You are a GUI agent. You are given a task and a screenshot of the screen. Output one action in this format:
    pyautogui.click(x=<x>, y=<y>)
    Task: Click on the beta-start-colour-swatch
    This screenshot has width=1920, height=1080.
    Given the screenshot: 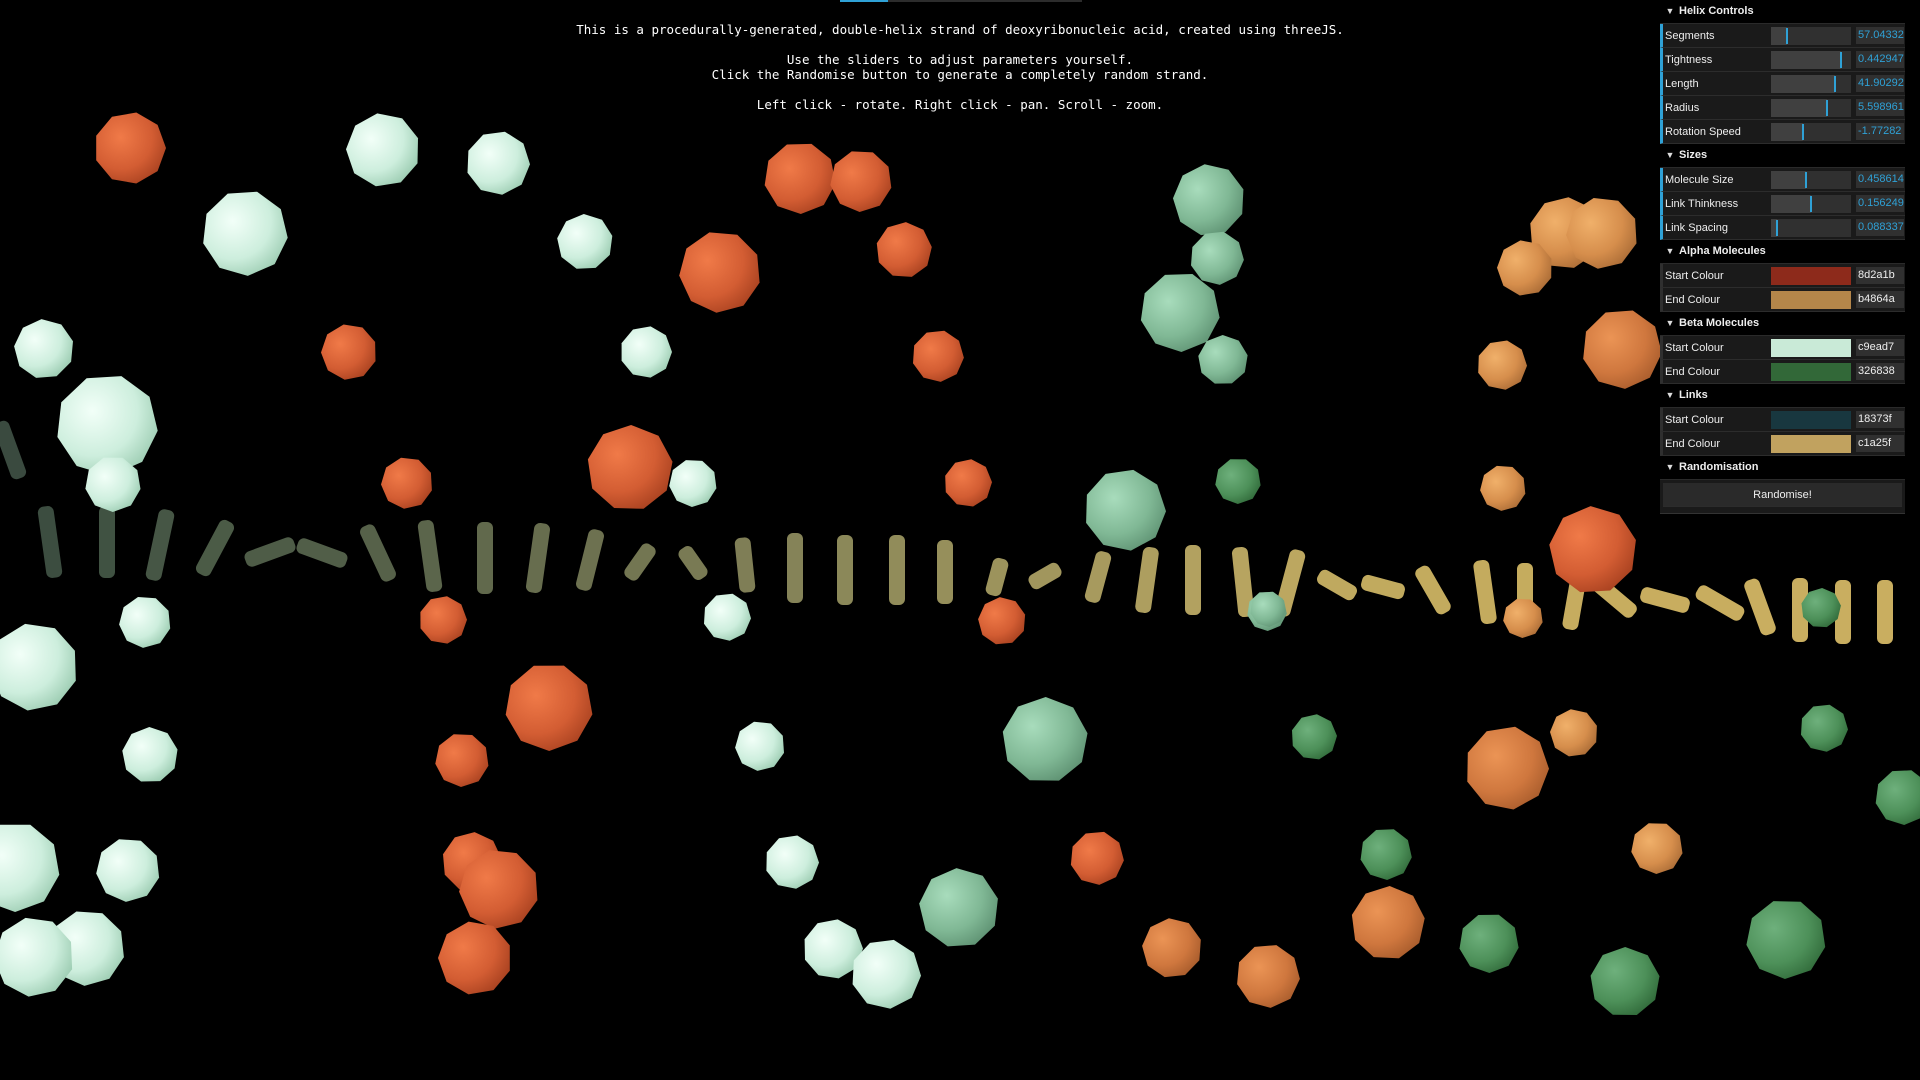 What is the action you would take?
    pyautogui.click(x=1811, y=347)
    